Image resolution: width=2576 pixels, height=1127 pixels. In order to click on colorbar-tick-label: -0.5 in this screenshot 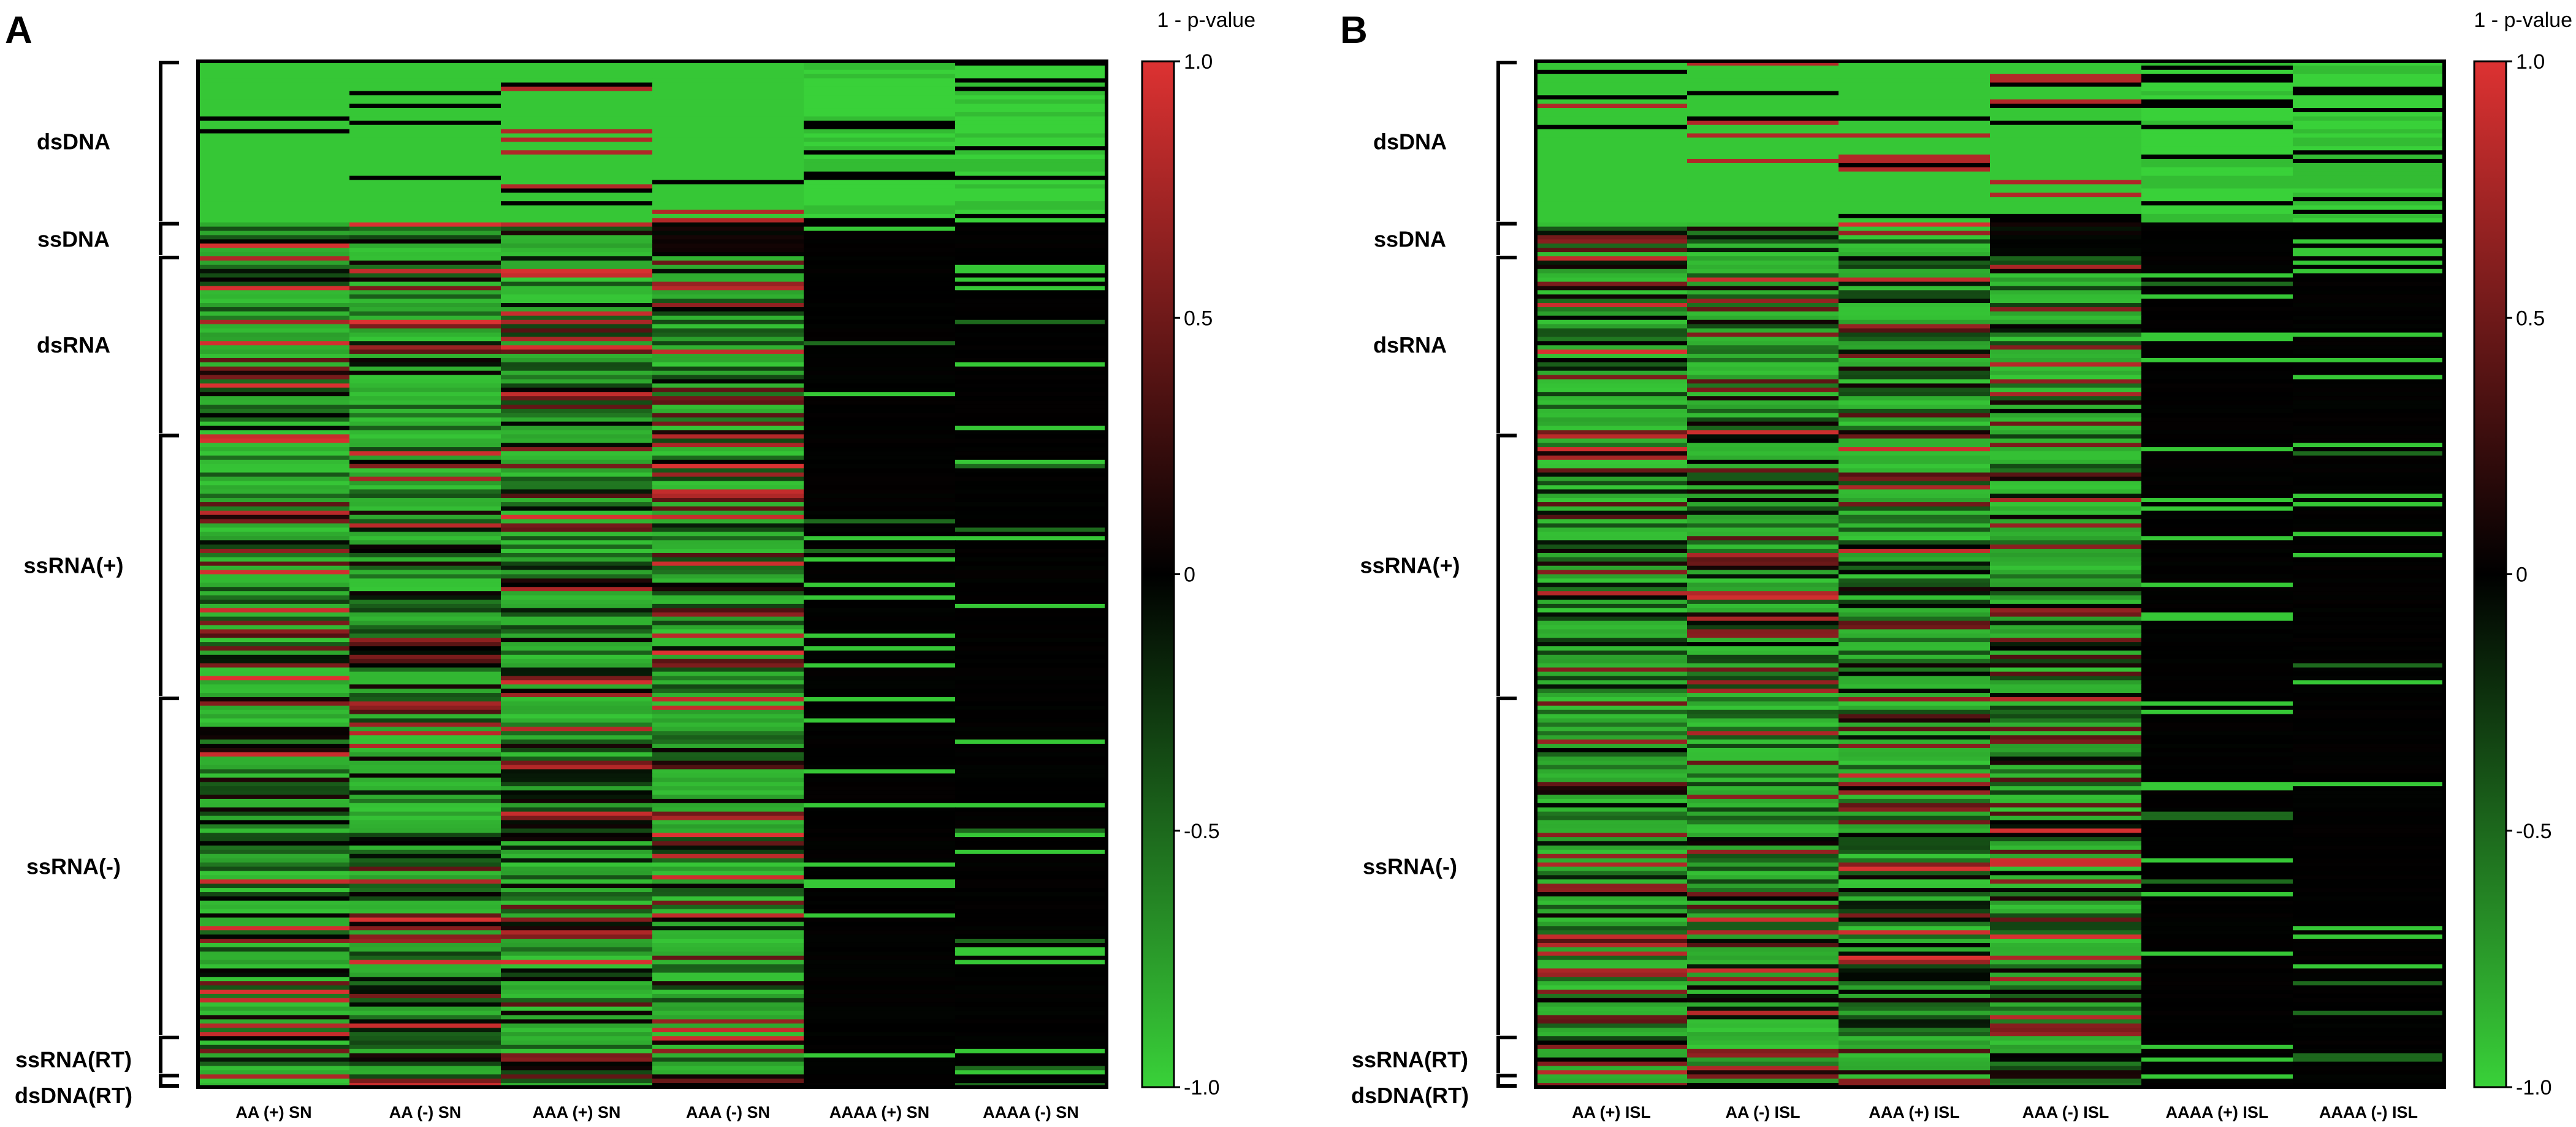, I will do `click(2534, 832)`.